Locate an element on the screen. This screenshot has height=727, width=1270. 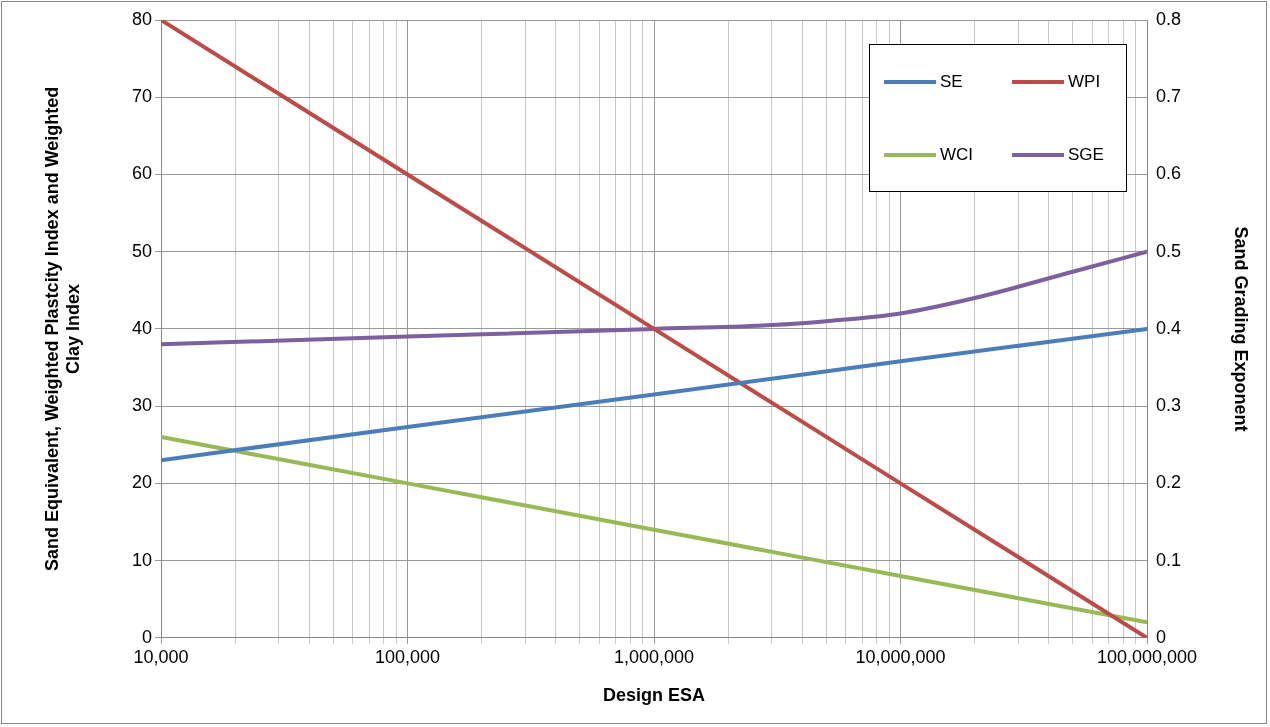
y2-tick-label: 0.4 is located at coordinates (1169, 327).